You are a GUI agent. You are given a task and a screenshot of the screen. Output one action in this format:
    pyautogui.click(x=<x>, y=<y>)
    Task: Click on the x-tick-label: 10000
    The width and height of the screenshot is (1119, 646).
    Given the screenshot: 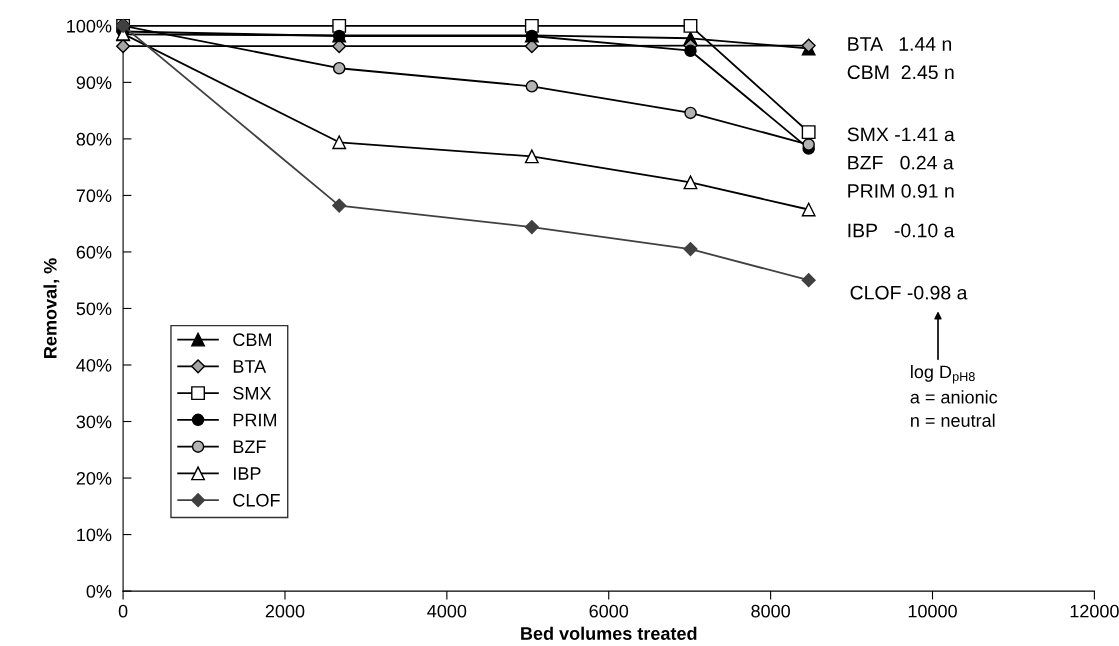 What is the action you would take?
    pyautogui.click(x=932, y=611)
    